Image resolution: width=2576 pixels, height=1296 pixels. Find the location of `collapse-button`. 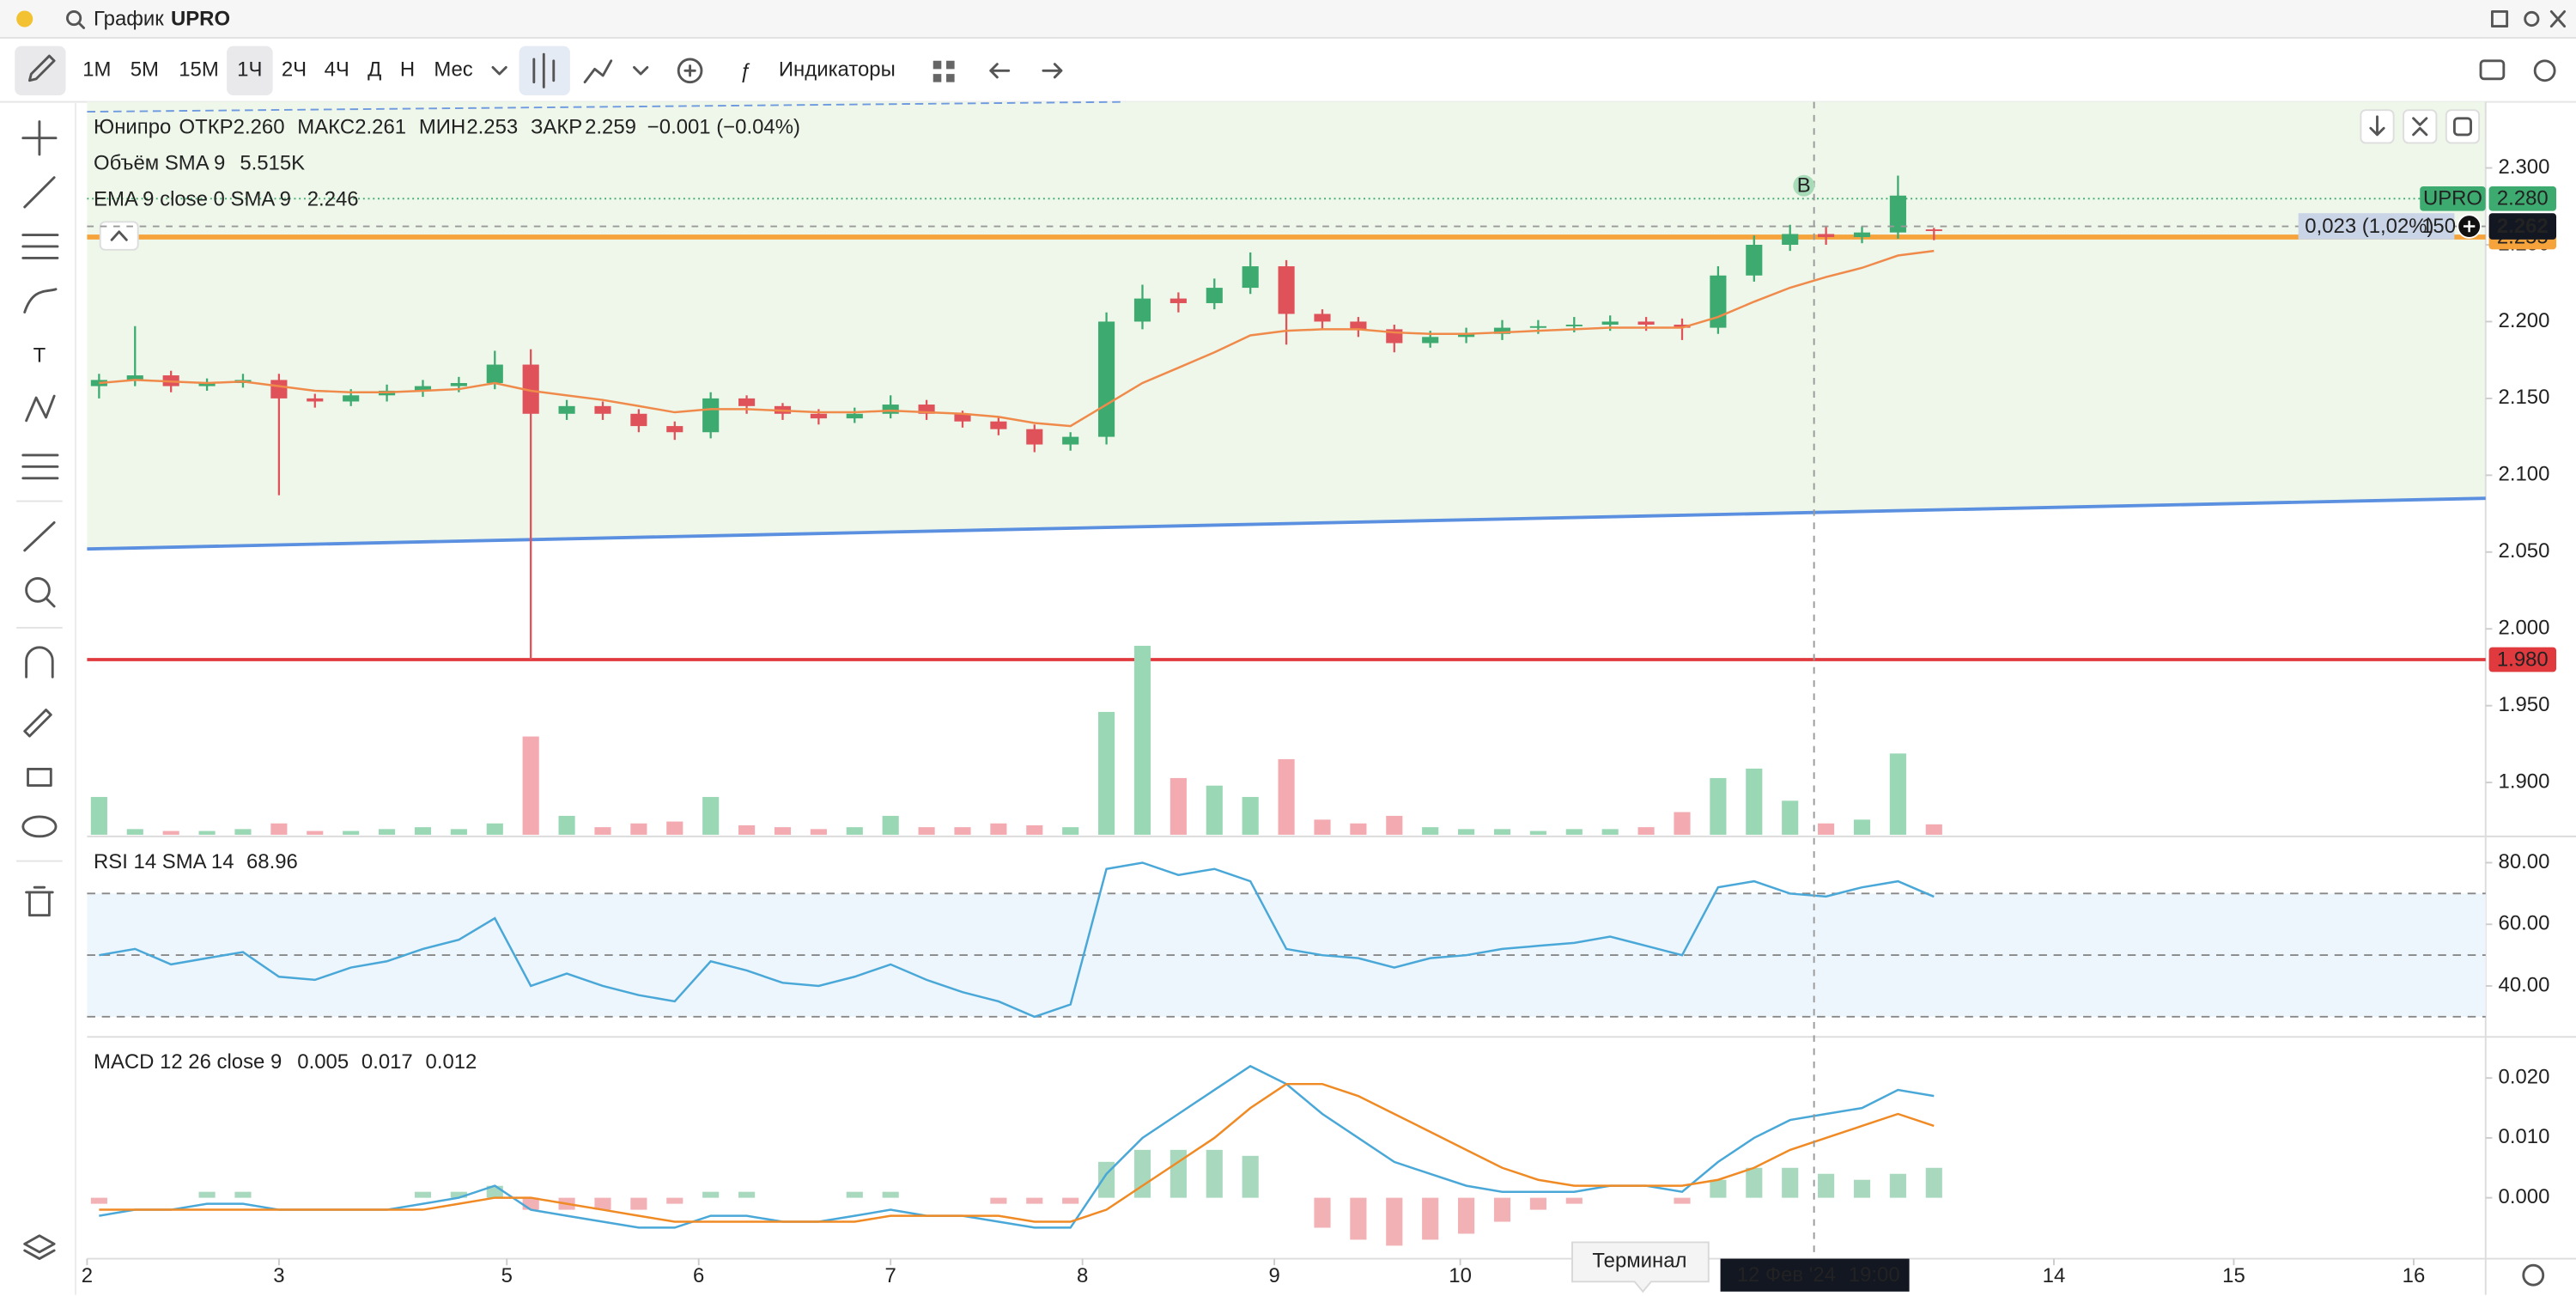

collapse-button is located at coordinates (119, 236).